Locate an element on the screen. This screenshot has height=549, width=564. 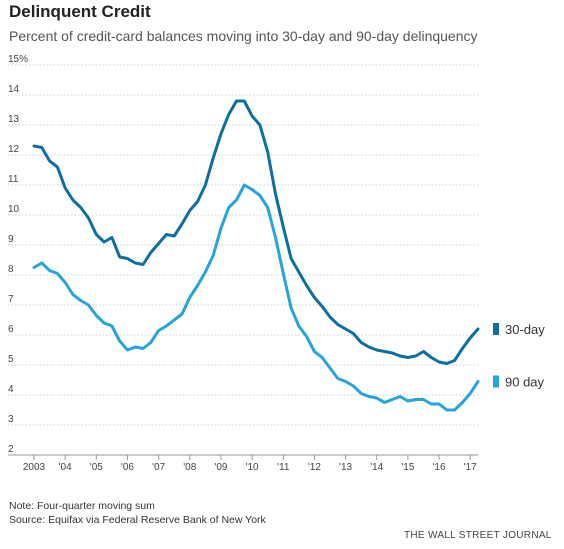
y-tick-label: 15% is located at coordinates (18, 59).